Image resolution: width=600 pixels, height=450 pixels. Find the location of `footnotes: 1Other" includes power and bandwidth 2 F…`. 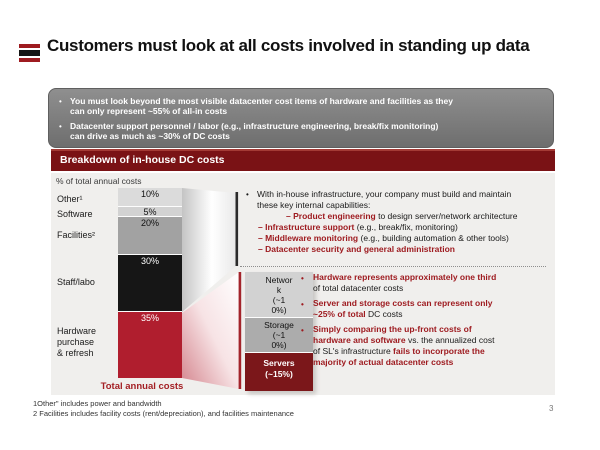

footnotes: 1Other" includes power and bandwidth 2 F… is located at coordinates (163, 408).